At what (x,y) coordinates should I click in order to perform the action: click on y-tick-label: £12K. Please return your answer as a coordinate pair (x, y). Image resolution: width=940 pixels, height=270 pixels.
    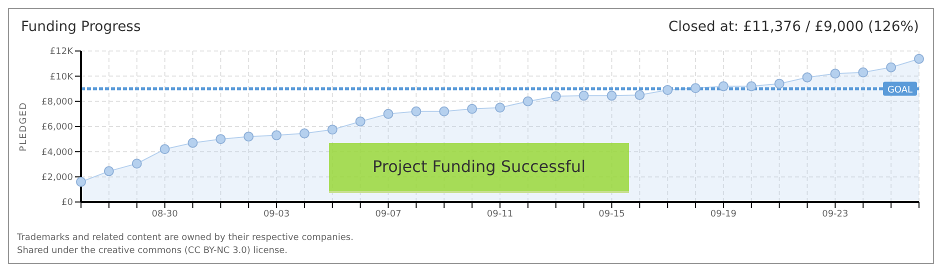
    Looking at the image, I should click on (62, 52).